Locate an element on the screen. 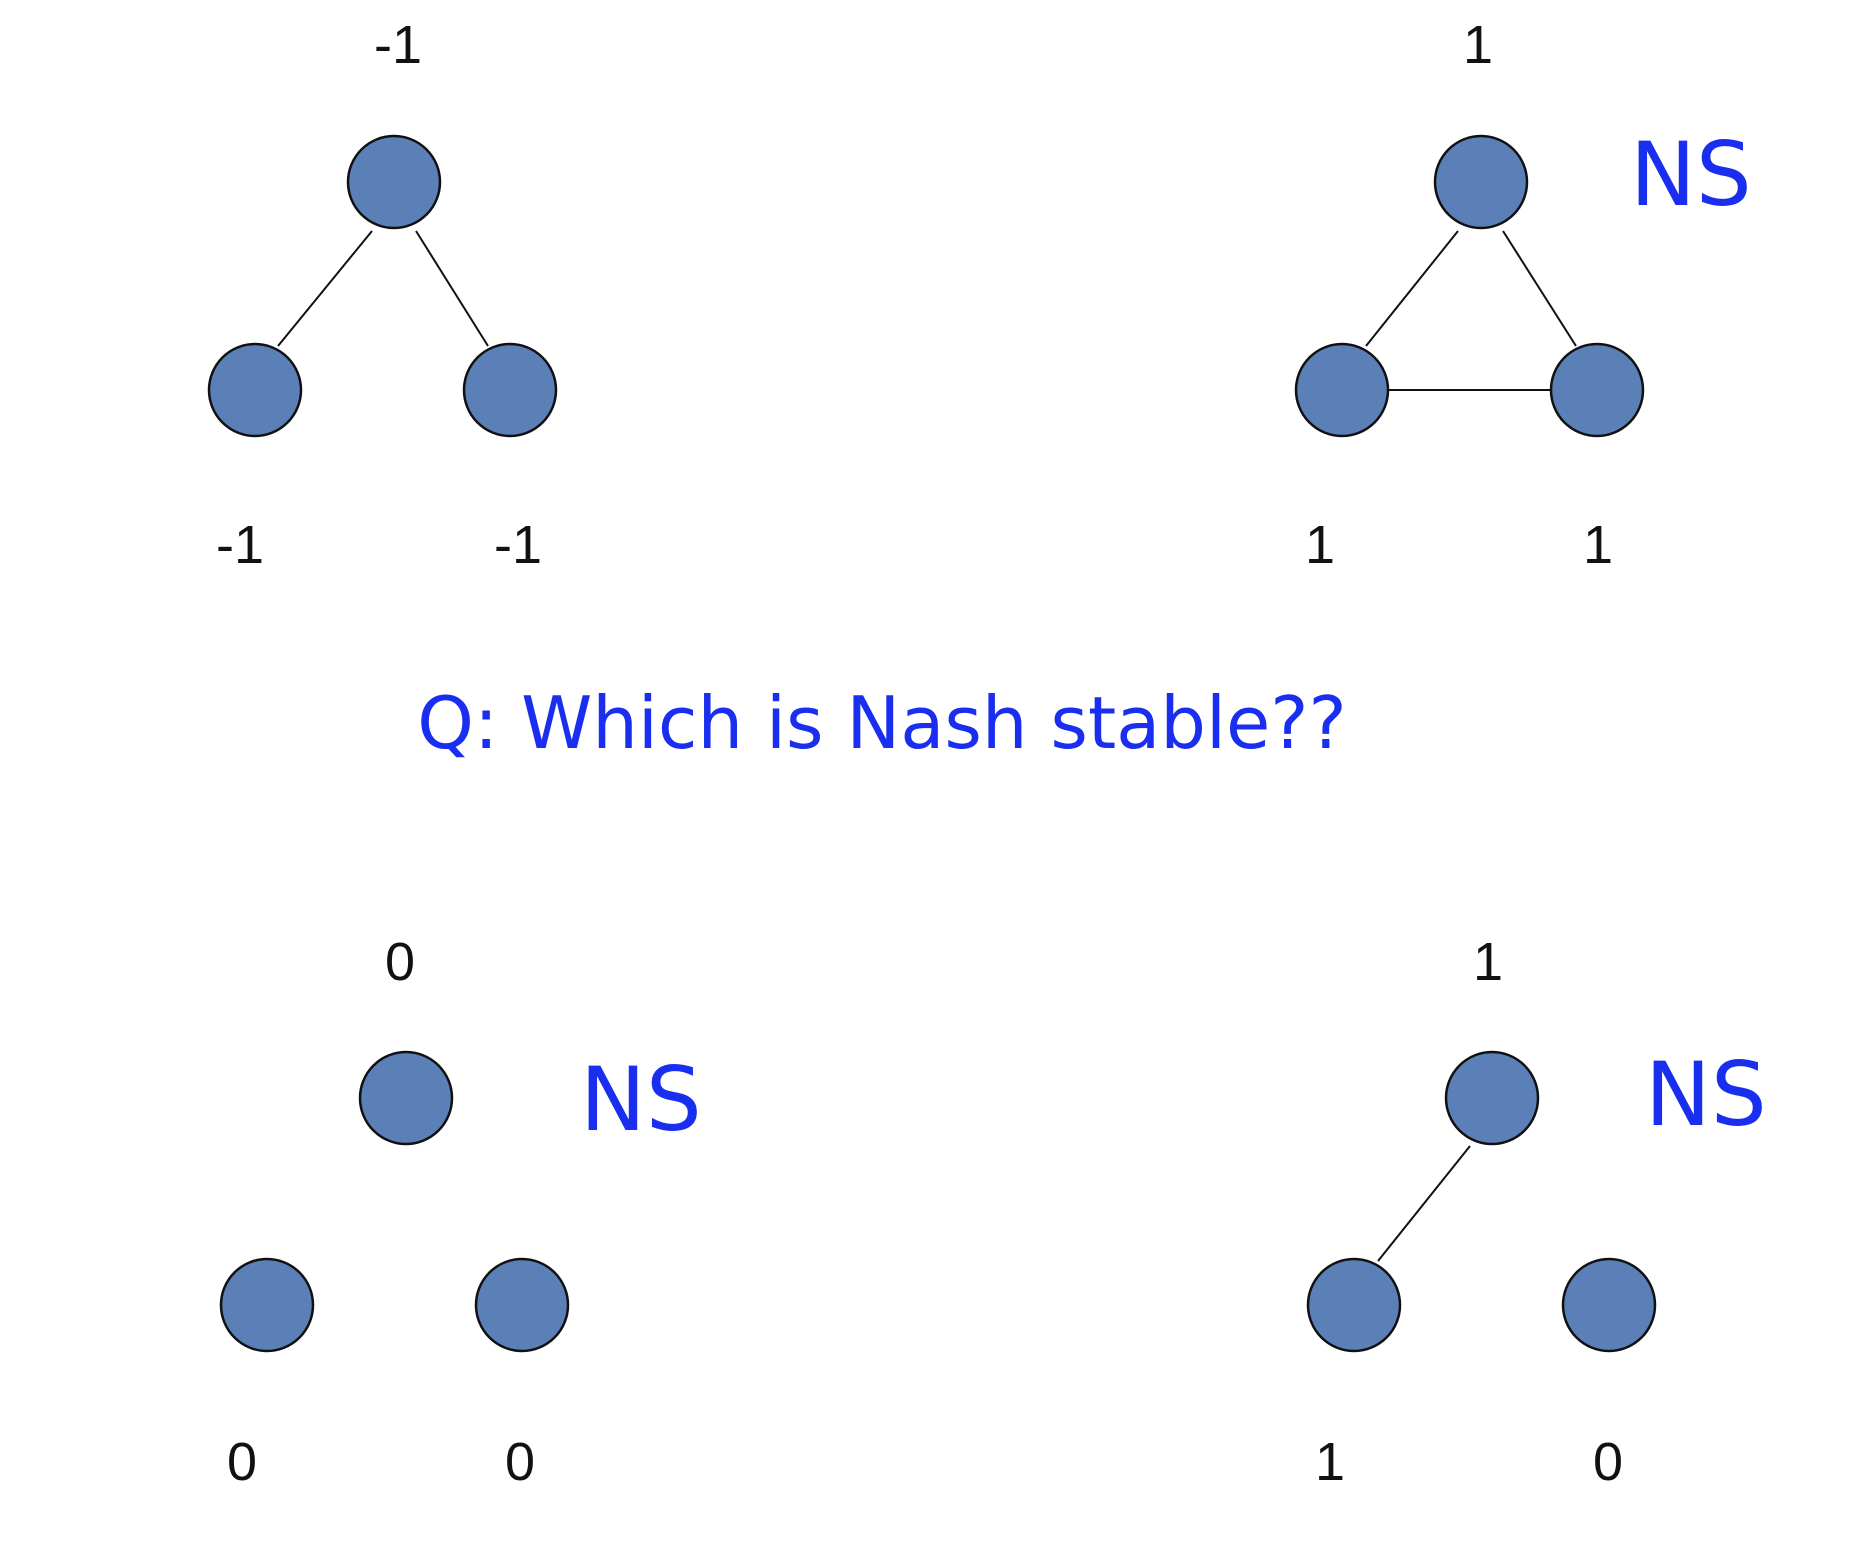  graph-3-payoff-right: 0 is located at coordinates (520, 1462).